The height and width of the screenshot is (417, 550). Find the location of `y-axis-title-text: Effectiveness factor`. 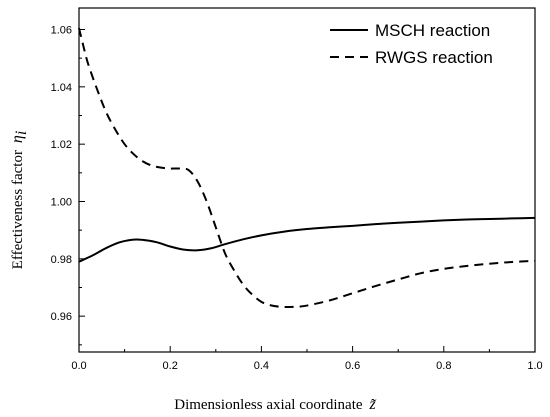

y-axis-title-text: Effectiveness factor is located at coordinates (18, 209).